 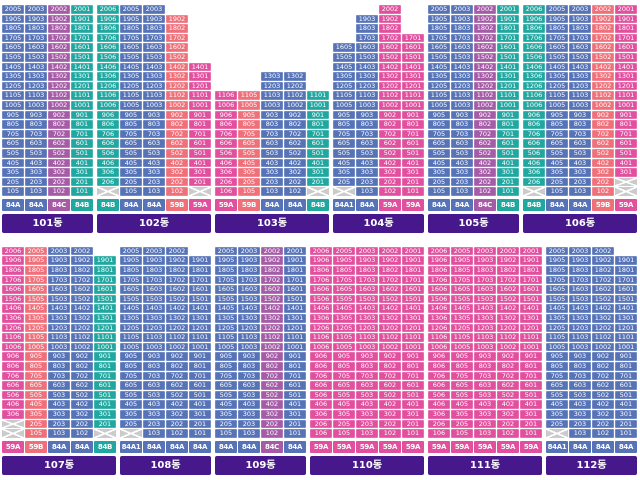 I want to click on unit-cell: 901, so click(x=626, y=356).